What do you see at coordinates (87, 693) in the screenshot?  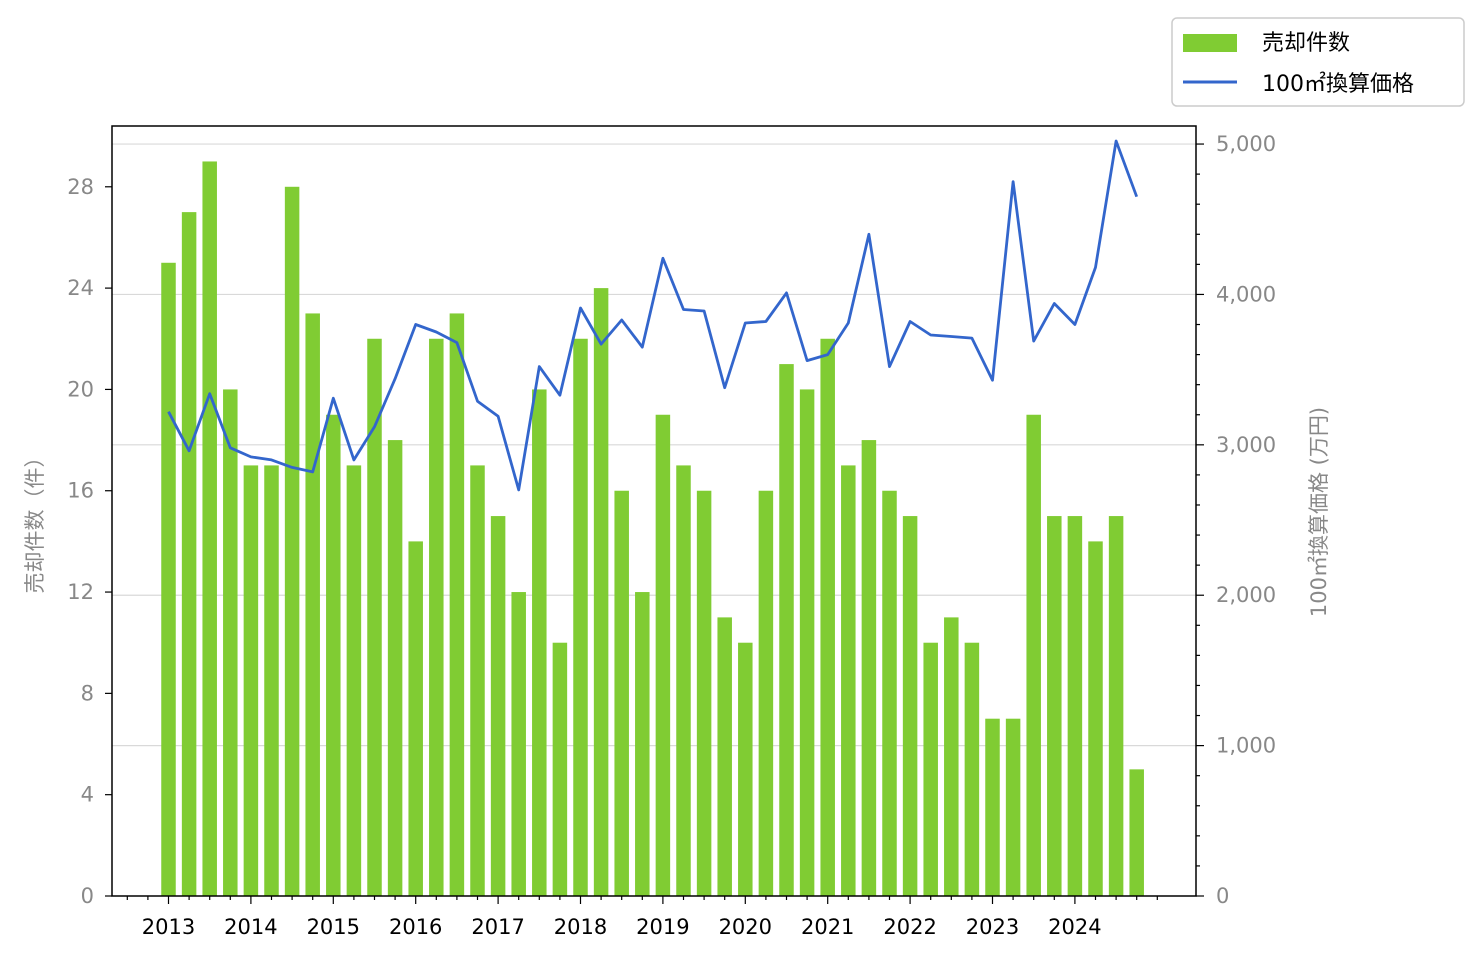 I see `y-left-tick-label: 8` at bounding box center [87, 693].